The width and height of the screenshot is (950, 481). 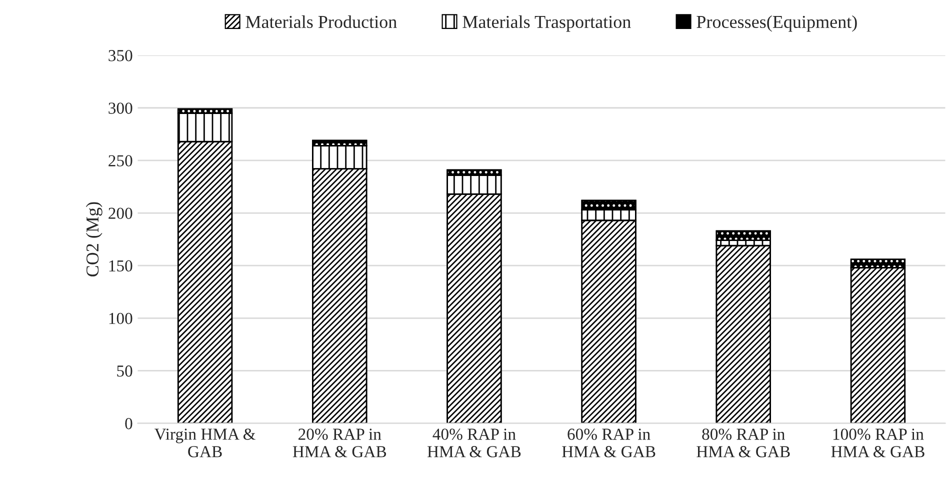 I want to click on y-tick-label: 100, so click(x=120, y=318).